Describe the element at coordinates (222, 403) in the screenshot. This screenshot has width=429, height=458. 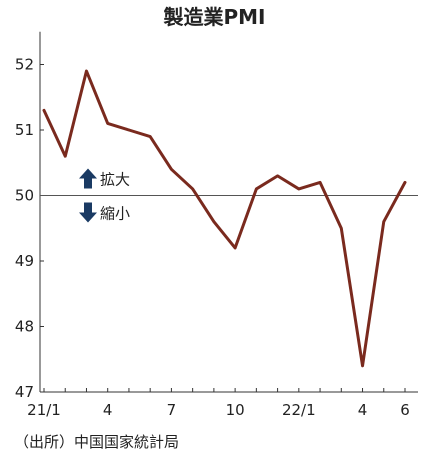
I see `x-axis: 21/1 4 7 10 22/1 4 6` at that location.